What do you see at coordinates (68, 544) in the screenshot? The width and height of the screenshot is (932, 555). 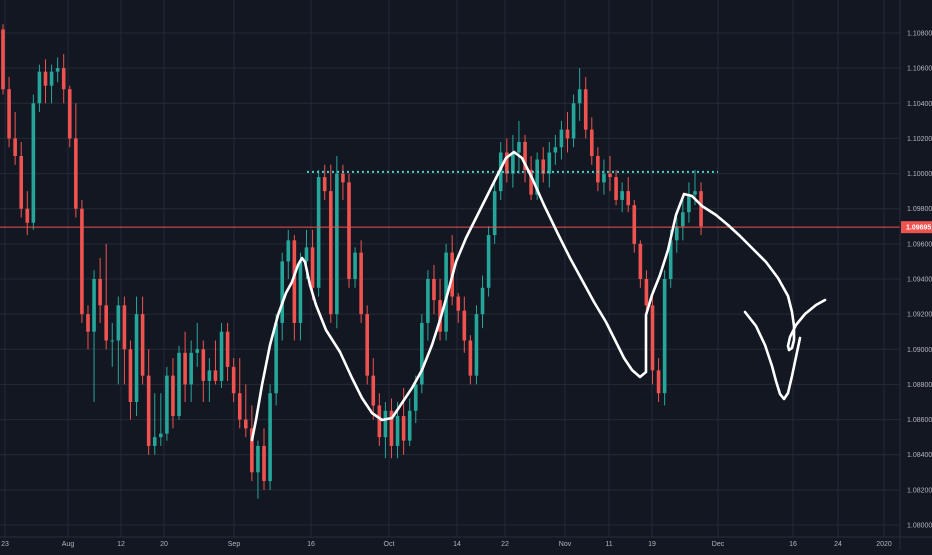 I see `time-tick-label: Aug` at bounding box center [68, 544].